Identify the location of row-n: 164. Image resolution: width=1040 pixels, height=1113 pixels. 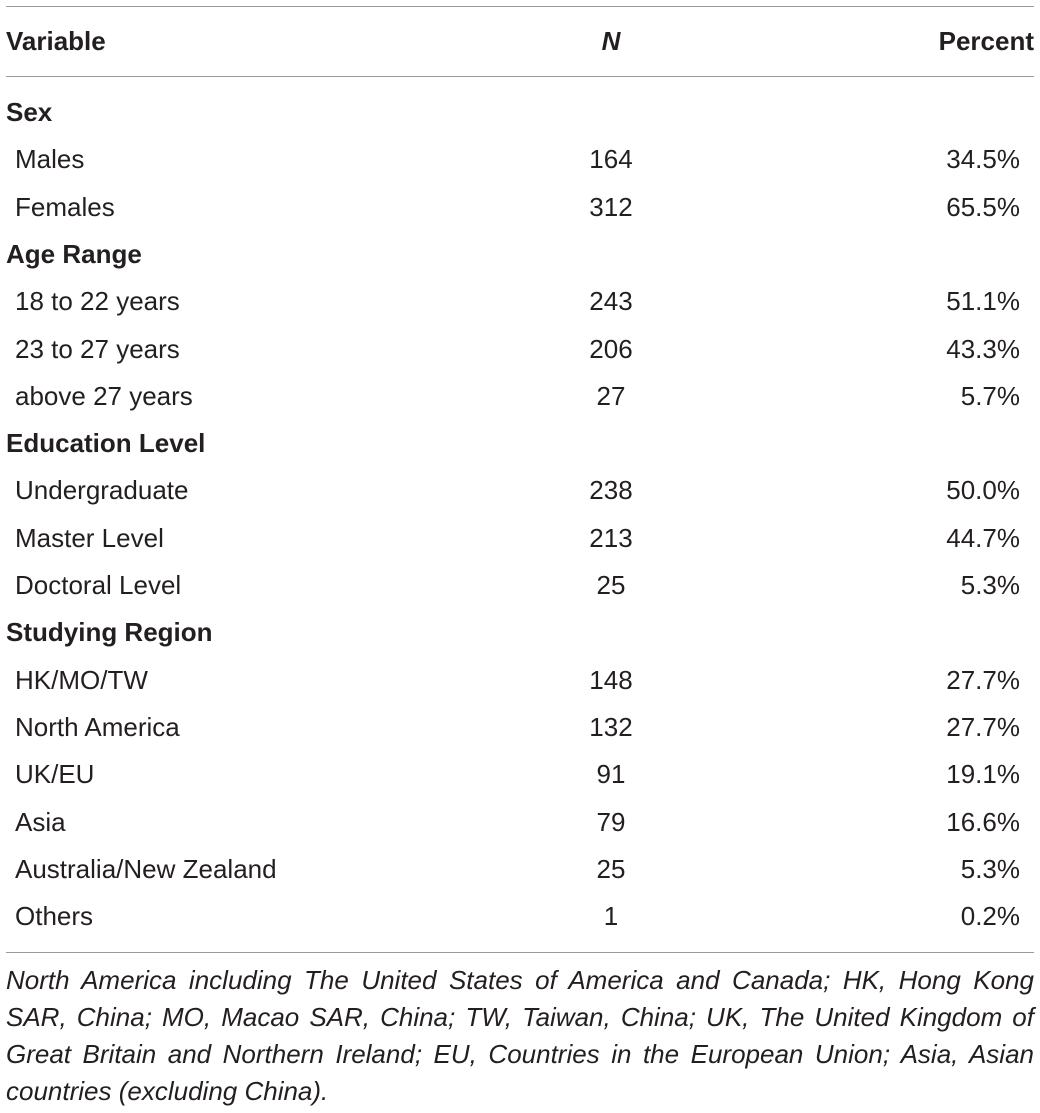
(611, 159).